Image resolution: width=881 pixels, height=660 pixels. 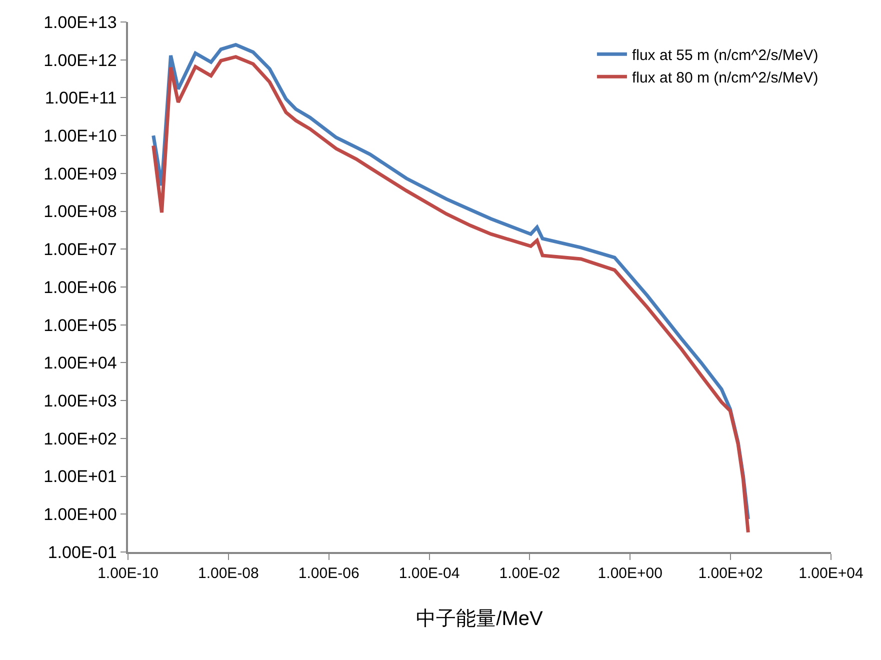 What do you see at coordinates (725, 55) in the screenshot?
I see `legend-label: flux at 55 m (n/cm^2/s/MeV)` at bounding box center [725, 55].